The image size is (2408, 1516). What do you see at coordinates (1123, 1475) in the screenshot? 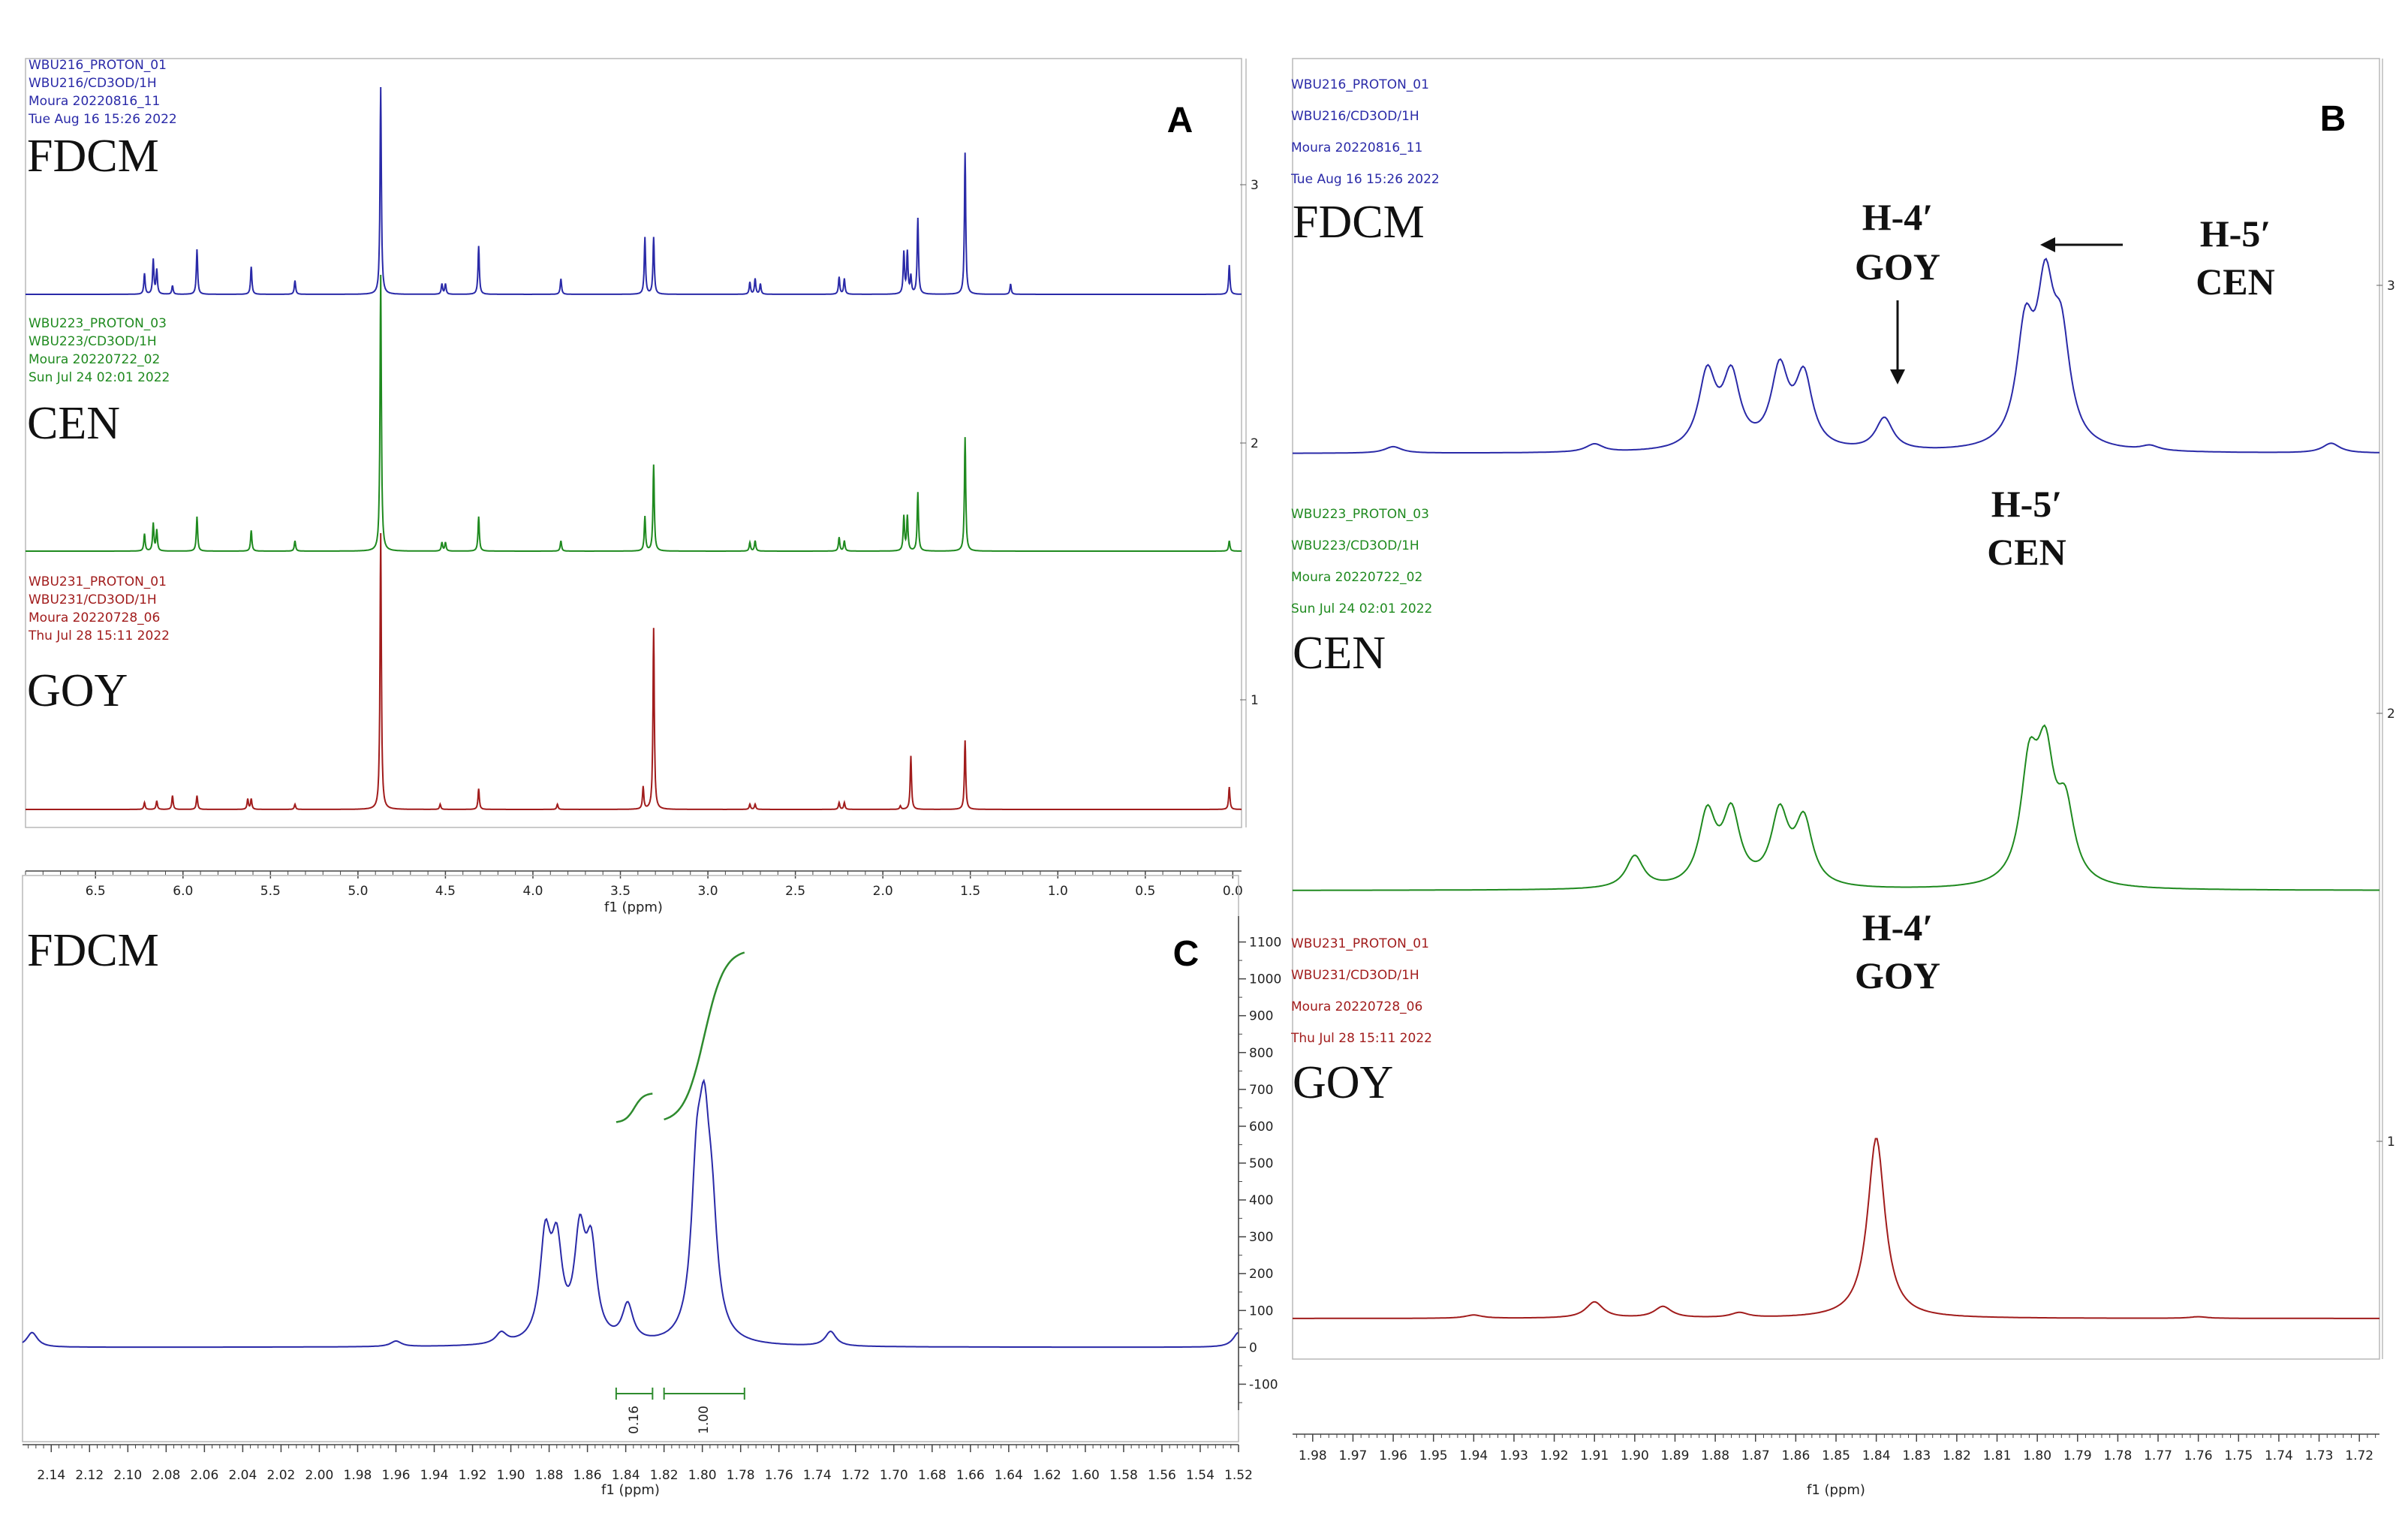
I see `x-tick-label: 1.58` at bounding box center [1123, 1475].